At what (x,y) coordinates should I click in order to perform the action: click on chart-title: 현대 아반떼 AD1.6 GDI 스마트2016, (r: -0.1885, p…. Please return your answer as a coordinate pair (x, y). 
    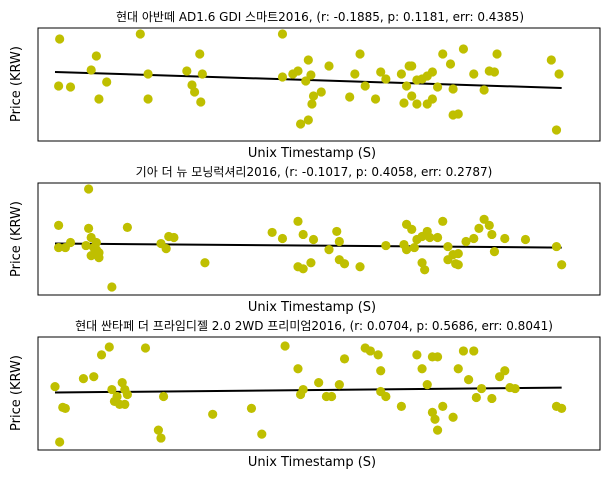
    Looking at the image, I should click on (320, 17).